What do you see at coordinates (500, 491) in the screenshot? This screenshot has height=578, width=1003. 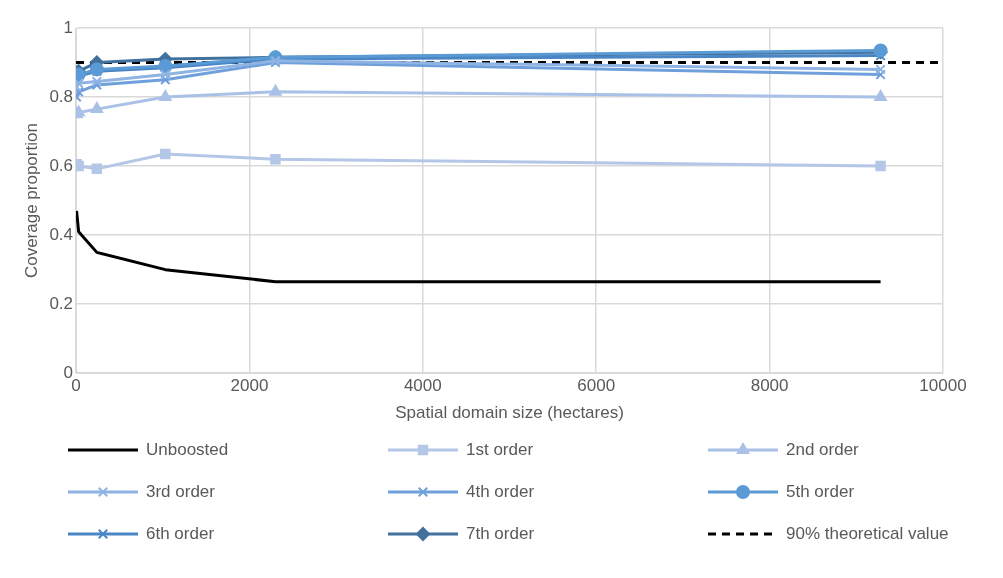 I see `legend-label: 4th order` at bounding box center [500, 491].